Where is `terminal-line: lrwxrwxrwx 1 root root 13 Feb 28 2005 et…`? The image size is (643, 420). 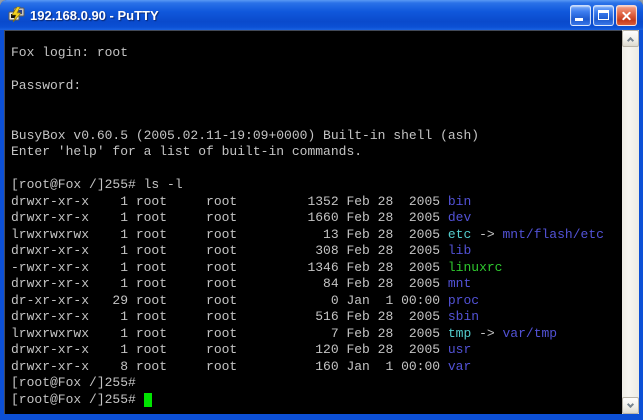
terminal-line: lrwxrwxrwx 1 root root 13 Feb 28 2005 et… is located at coordinates (307, 234).